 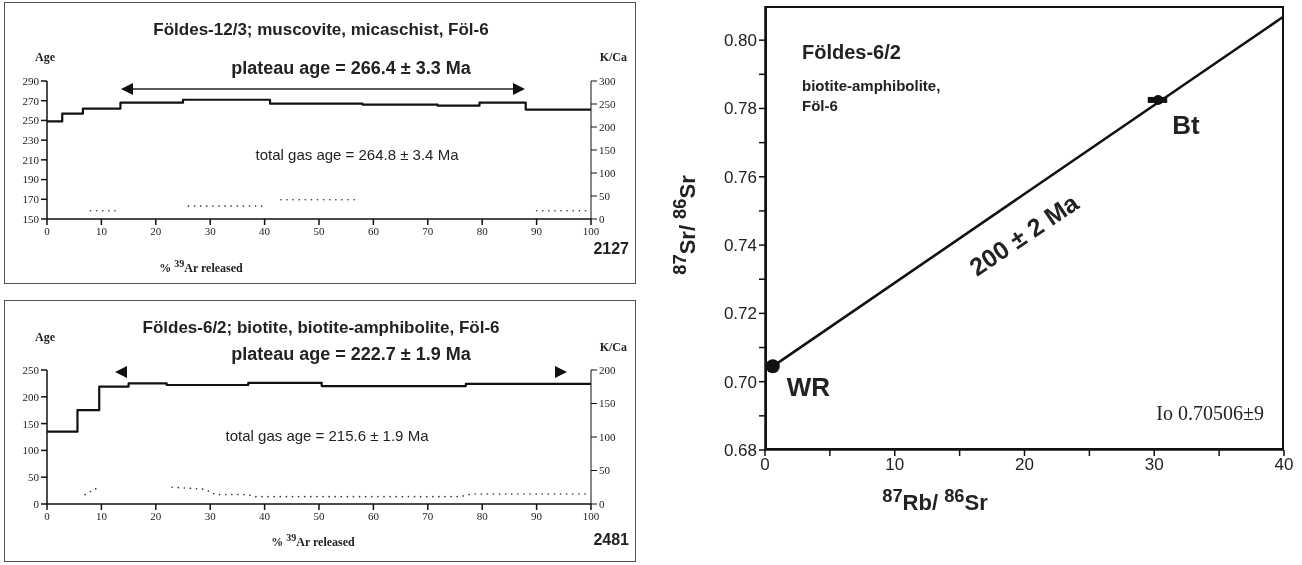 I want to click on x-axis-title: $^{87}$Rb/ $^{86}$Sr, so click(x=935, y=500).